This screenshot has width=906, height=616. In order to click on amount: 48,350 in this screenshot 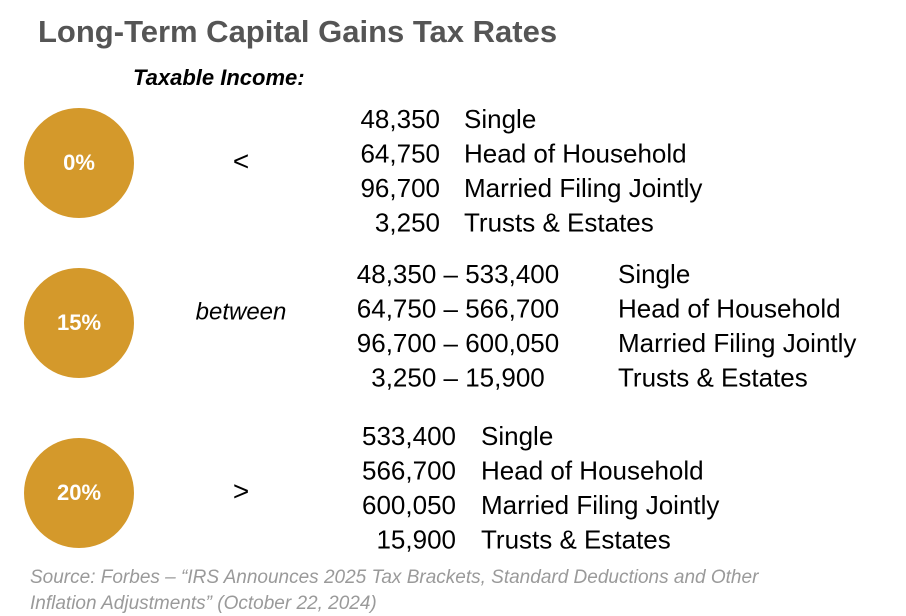, I will do `click(400, 119)`.